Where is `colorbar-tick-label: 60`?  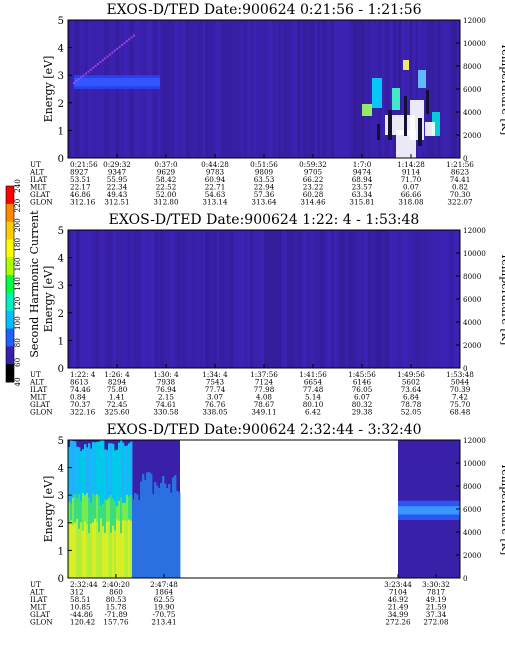
colorbar-tick-label: 60 is located at coordinates (17, 362).